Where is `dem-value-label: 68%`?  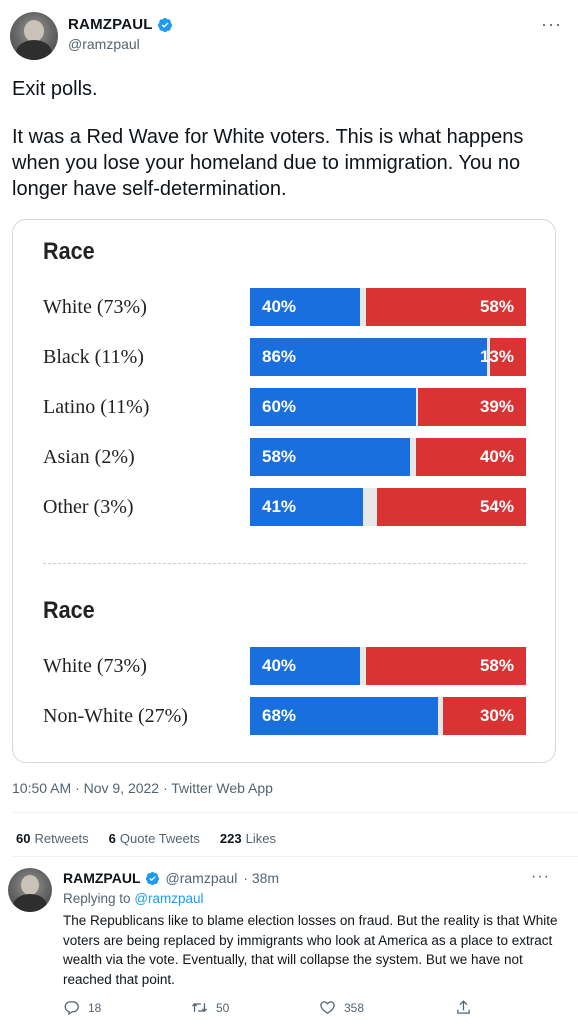
dem-value-label: 68% is located at coordinates (279, 715).